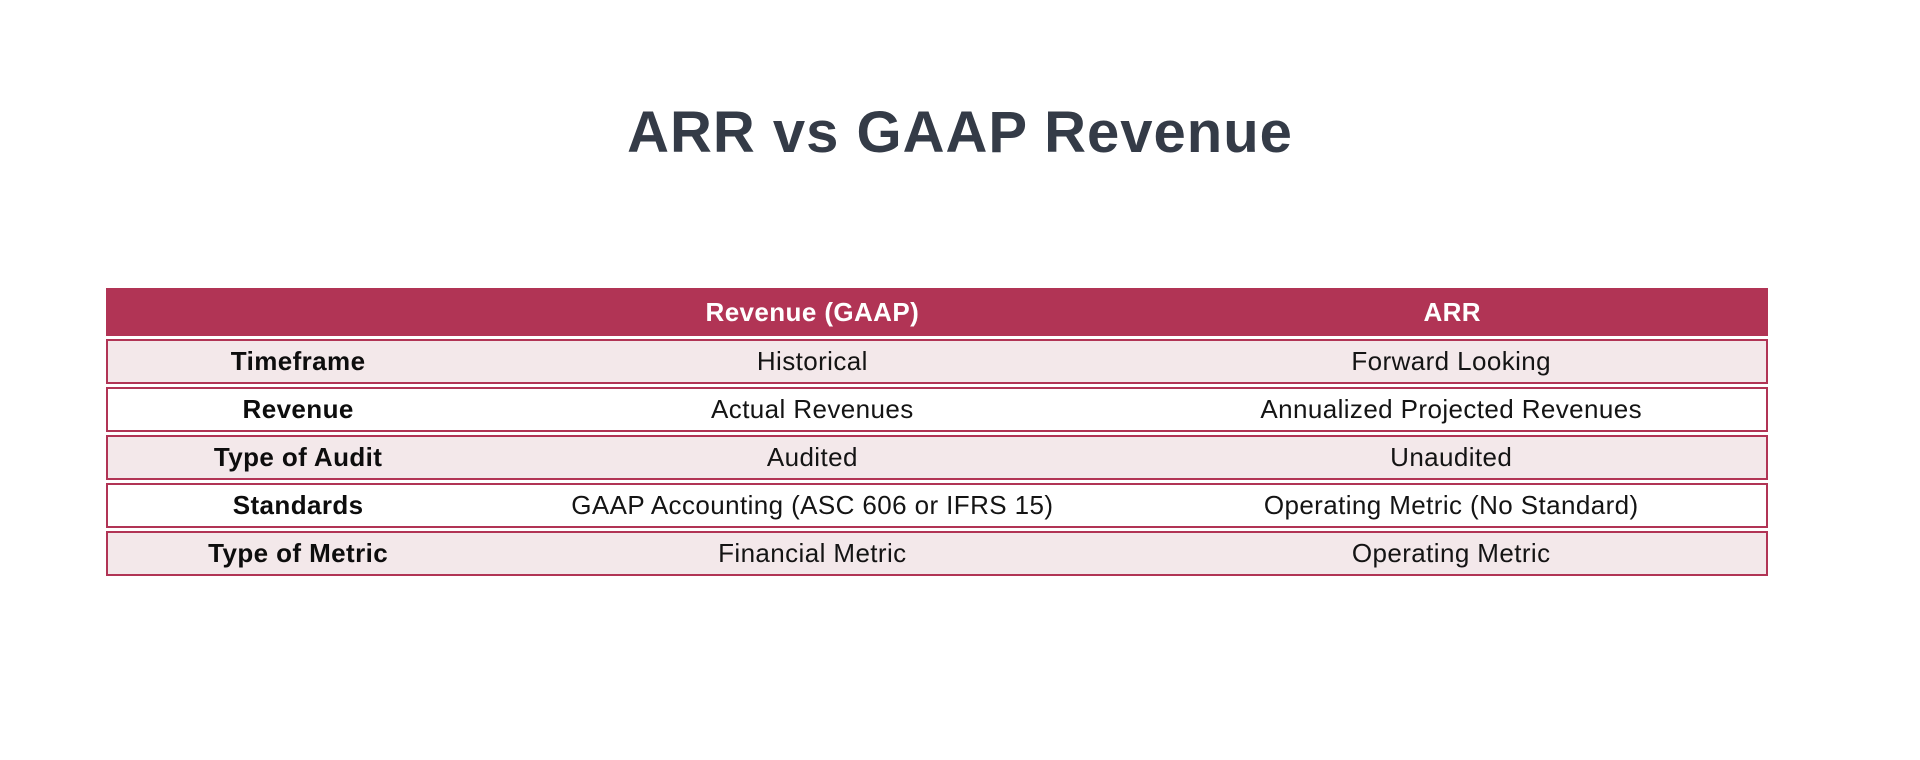 This screenshot has height=760, width=1920. What do you see at coordinates (297, 312) in the screenshot?
I see `header-cell-empty` at bounding box center [297, 312].